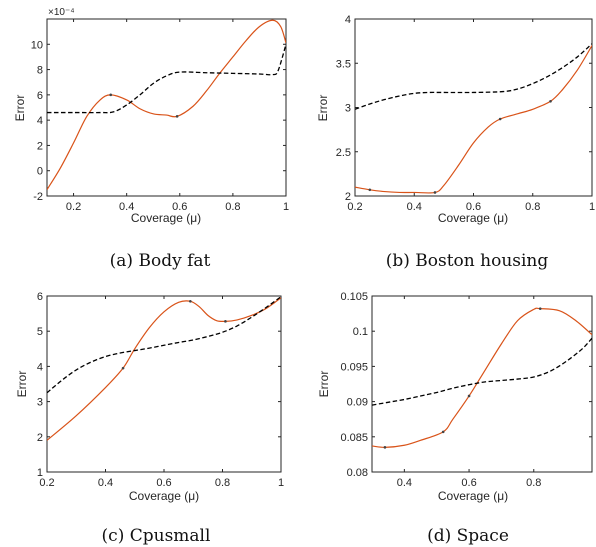 Image resolution: width=596 pixels, height=547 pixels. I want to click on caption-d: (d) Space, so click(468, 536).